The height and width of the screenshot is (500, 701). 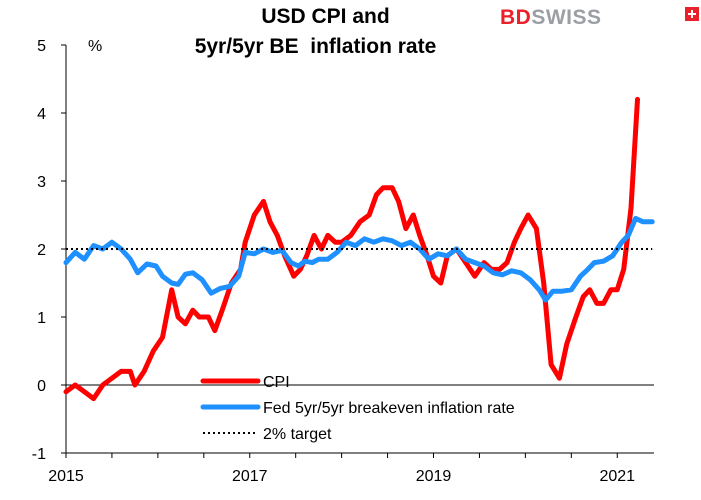 I want to click on y-tick-label: -1, so click(x=39, y=454).